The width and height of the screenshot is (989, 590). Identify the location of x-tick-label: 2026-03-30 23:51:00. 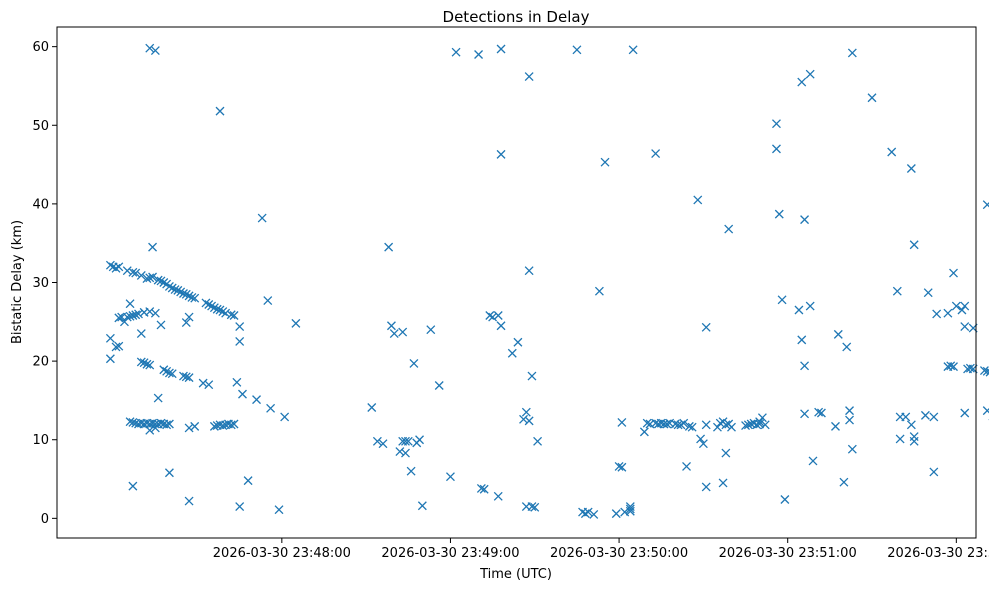
(788, 553).